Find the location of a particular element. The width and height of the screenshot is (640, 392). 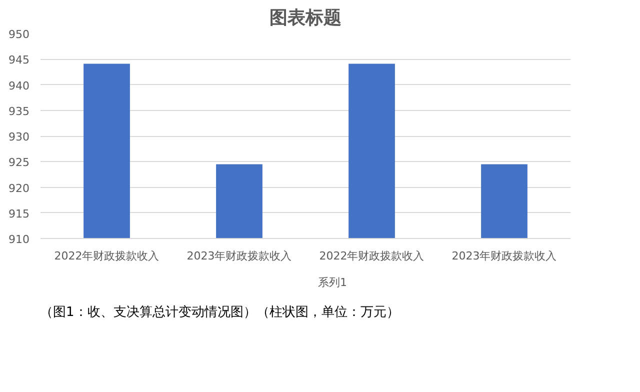

y-tick-label: 930 is located at coordinates (19, 137).